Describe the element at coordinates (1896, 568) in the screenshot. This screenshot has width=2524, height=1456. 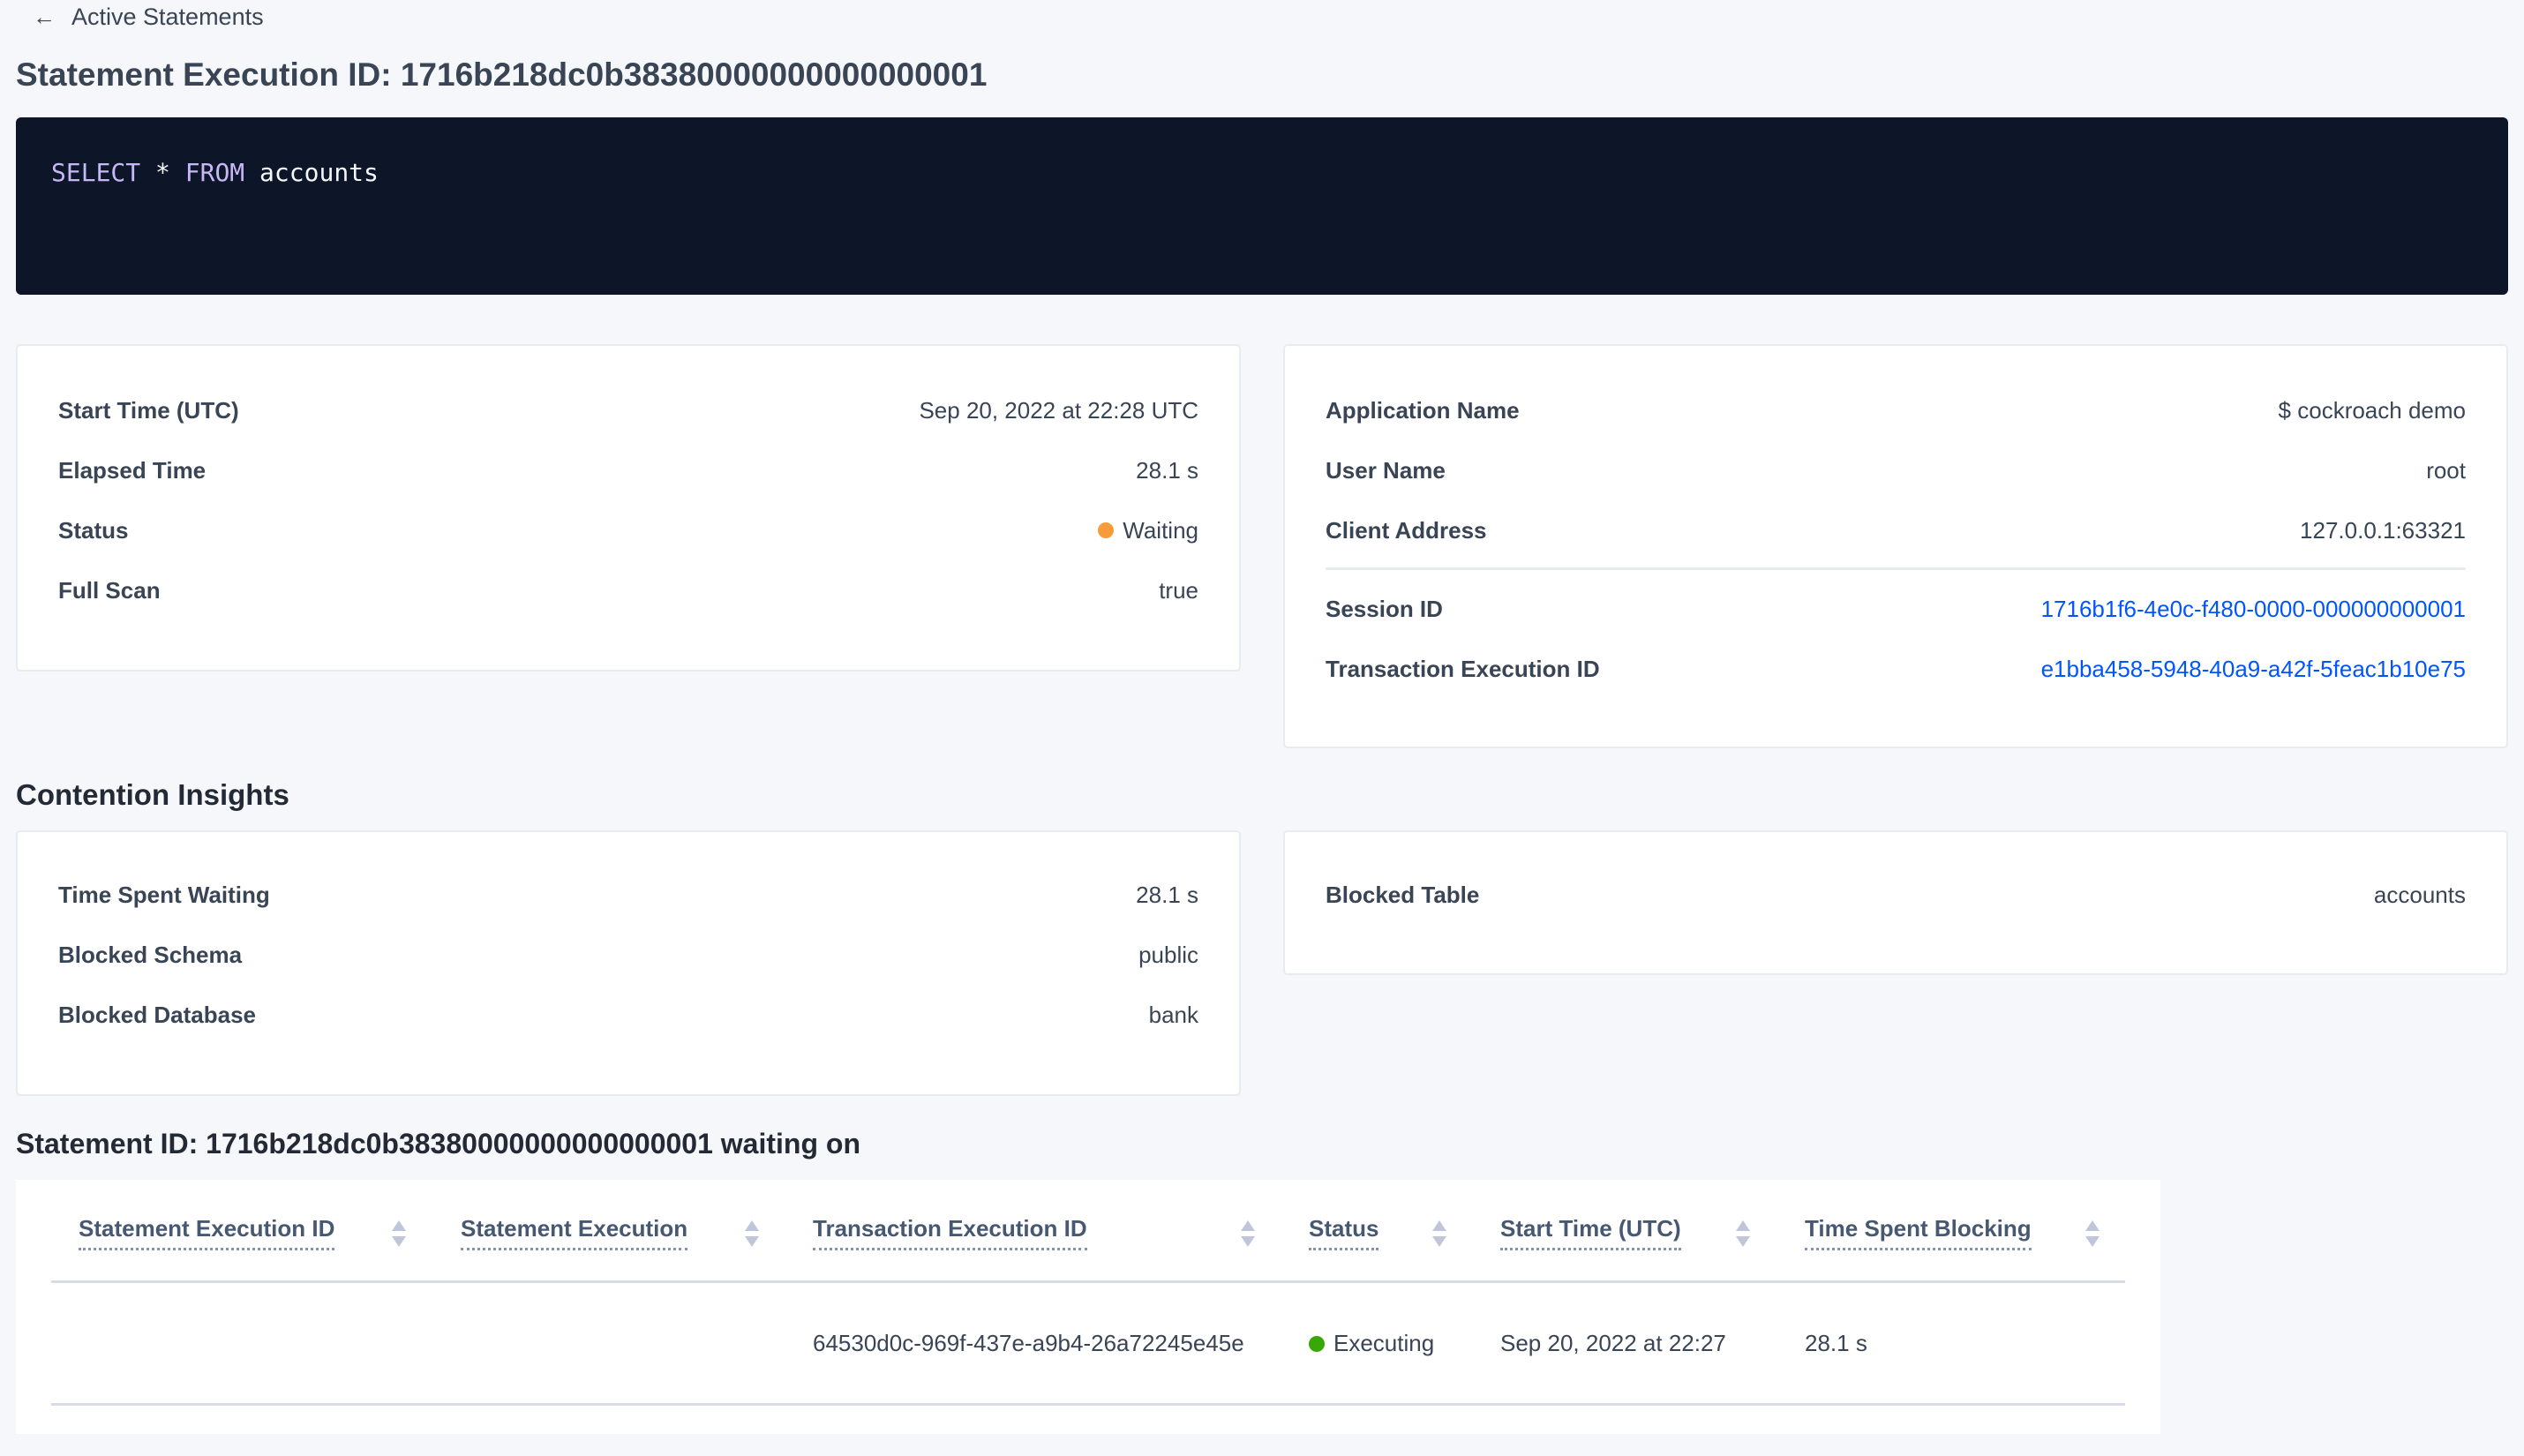
I see `divider` at that location.